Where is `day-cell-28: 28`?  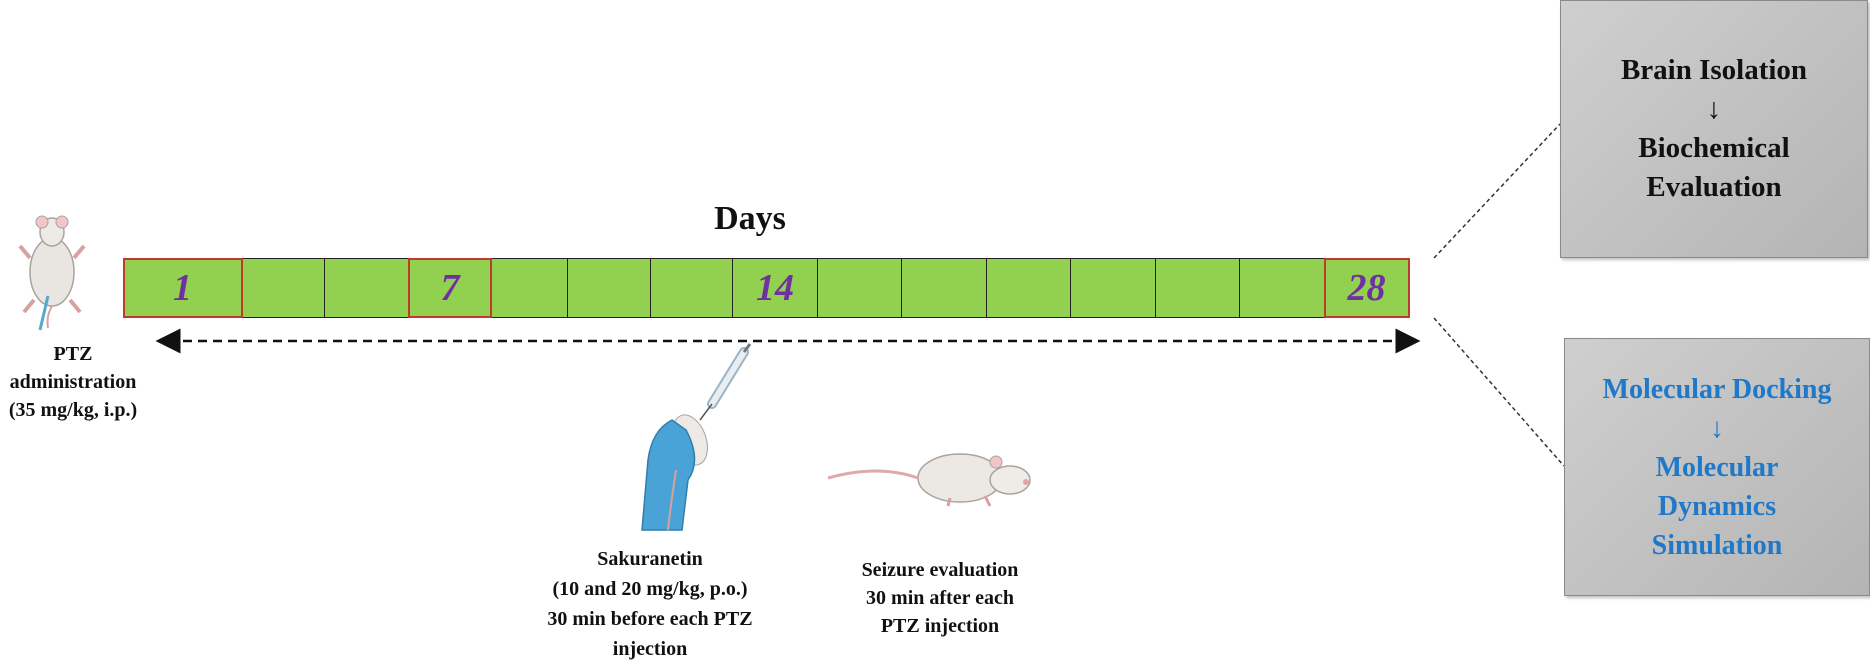 day-cell-28: 28 is located at coordinates (1366, 288).